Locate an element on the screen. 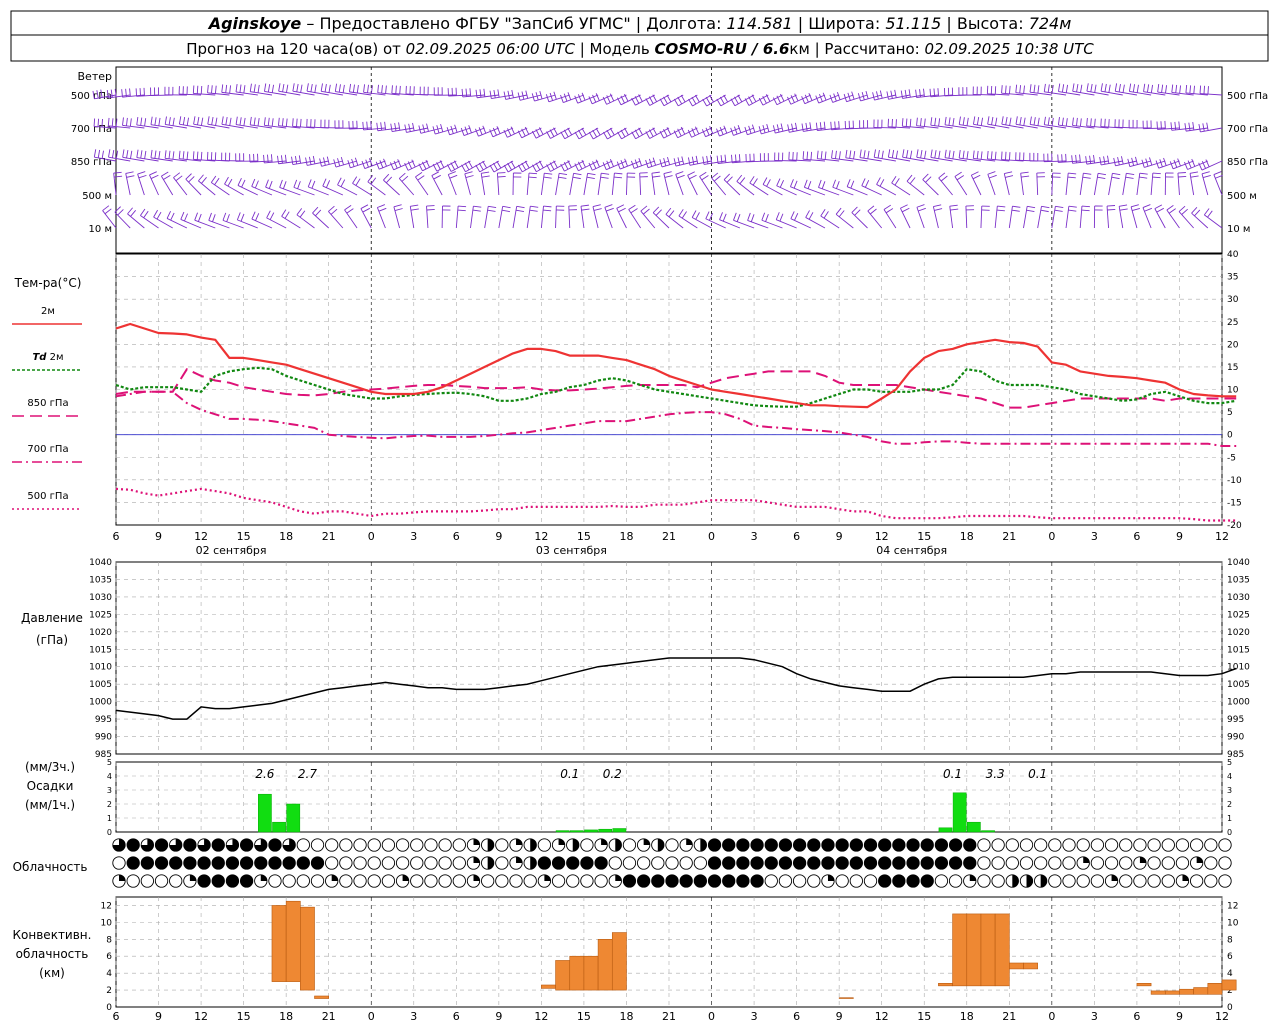 This screenshot has height=1024, width=1280. precip-title-3h: (мм/3ч.) is located at coordinates (50, 767).